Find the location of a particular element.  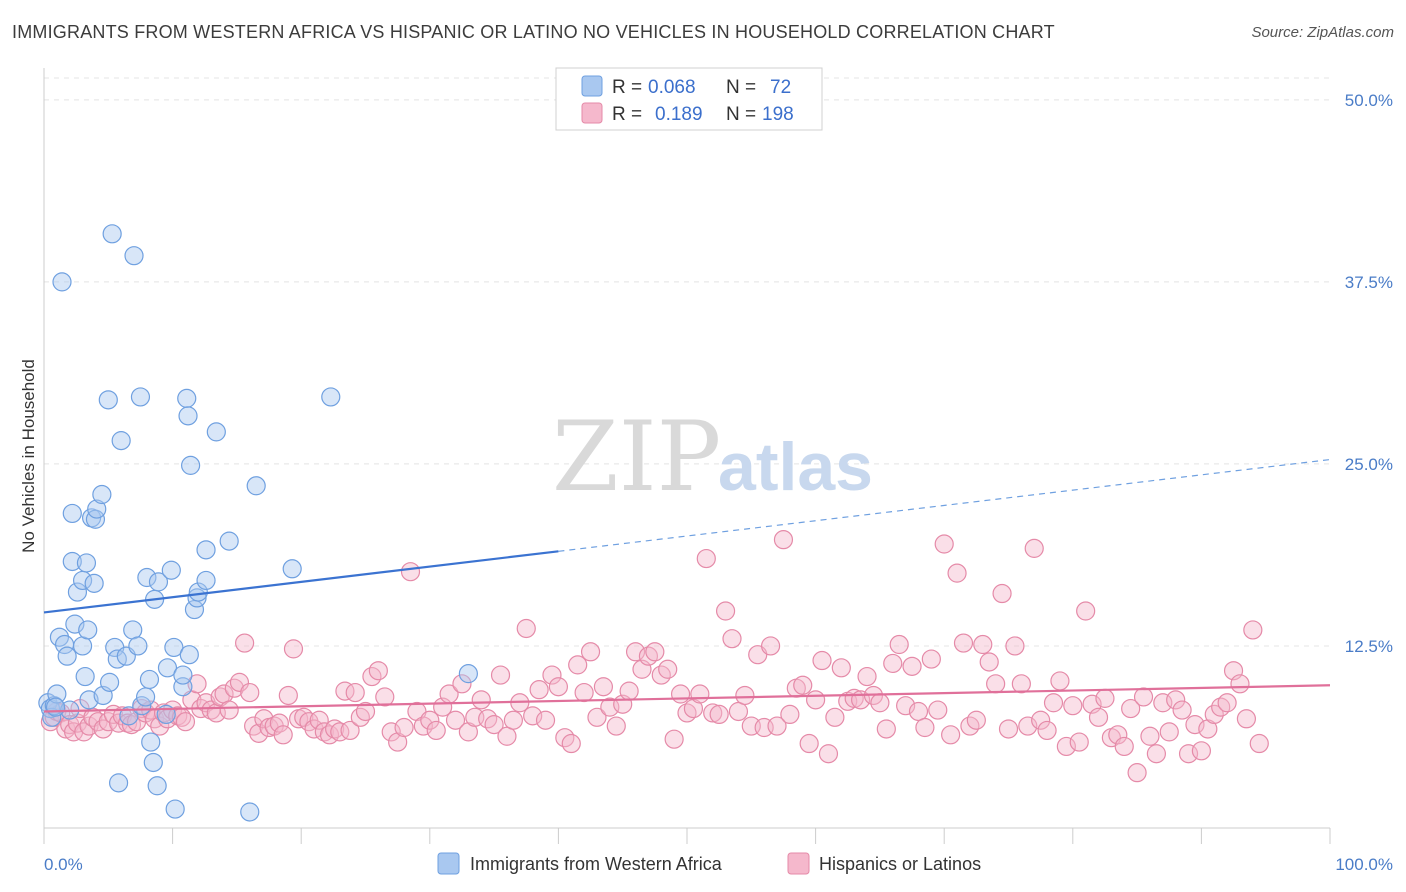

legend-r-label-pink: R = is located at coordinates (627, 114).